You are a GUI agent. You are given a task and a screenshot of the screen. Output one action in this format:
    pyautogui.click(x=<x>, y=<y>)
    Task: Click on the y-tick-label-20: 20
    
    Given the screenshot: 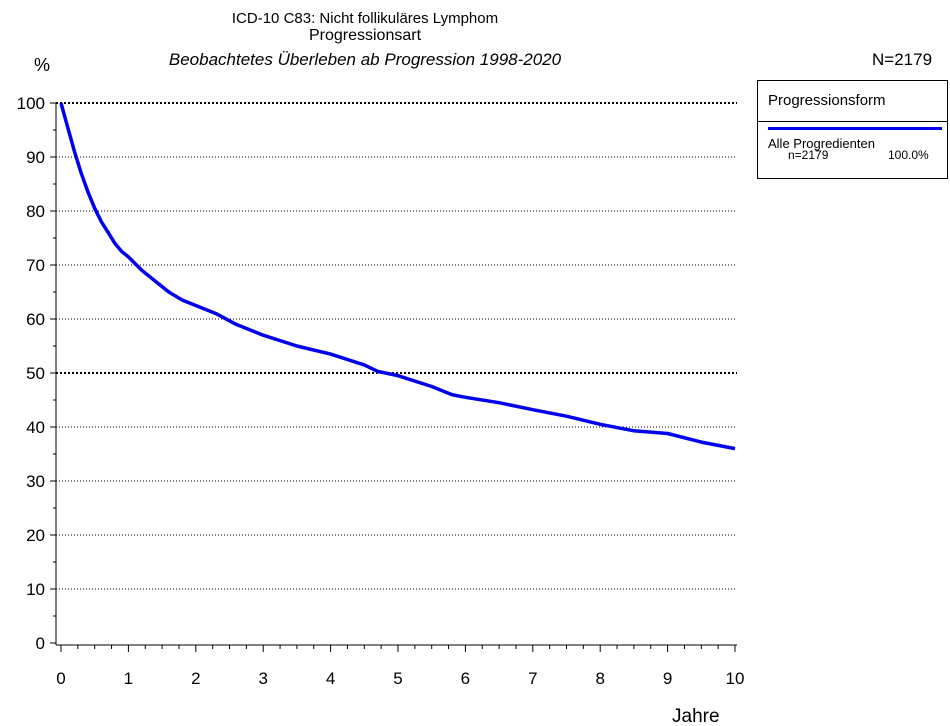 What is the action you would take?
    pyautogui.click(x=35, y=535)
    